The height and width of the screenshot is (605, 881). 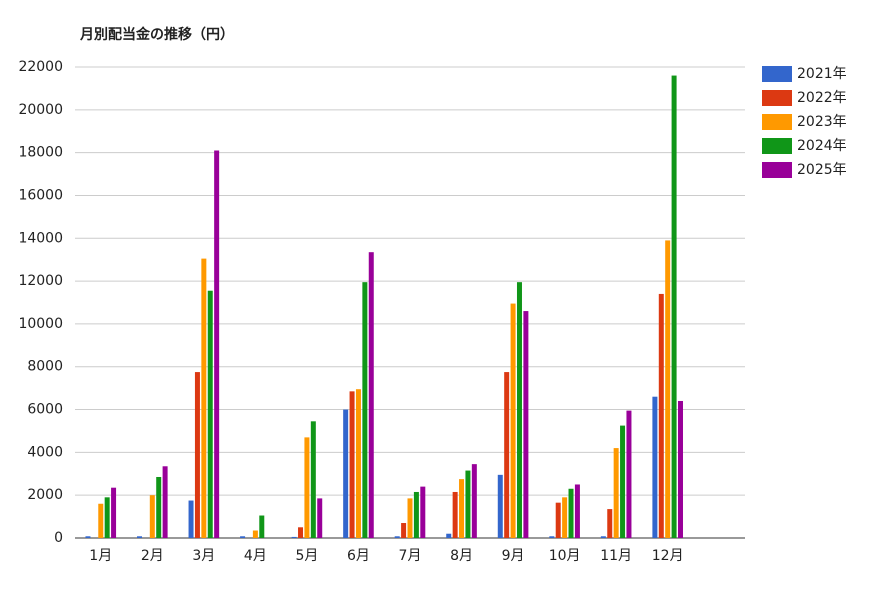 What do you see at coordinates (100, 556) in the screenshot?
I see `x-tick-label: 1月` at bounding box center [100, 556].